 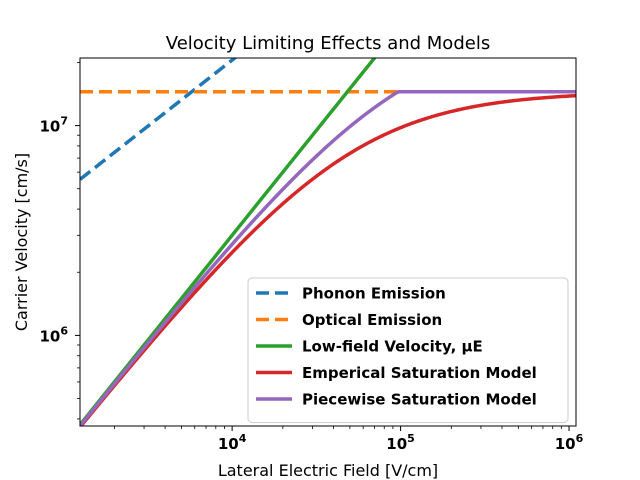 I want to click on legend-label: Emperical Saturation Model, so click(x=419, y=373).